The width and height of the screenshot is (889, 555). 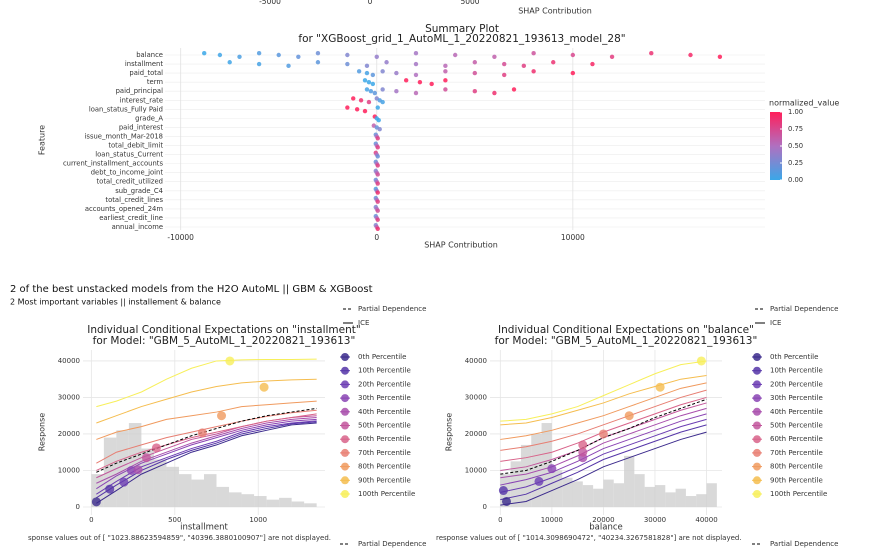 I want to click on x-tick-label: 30000, so click(x=655, y=520).